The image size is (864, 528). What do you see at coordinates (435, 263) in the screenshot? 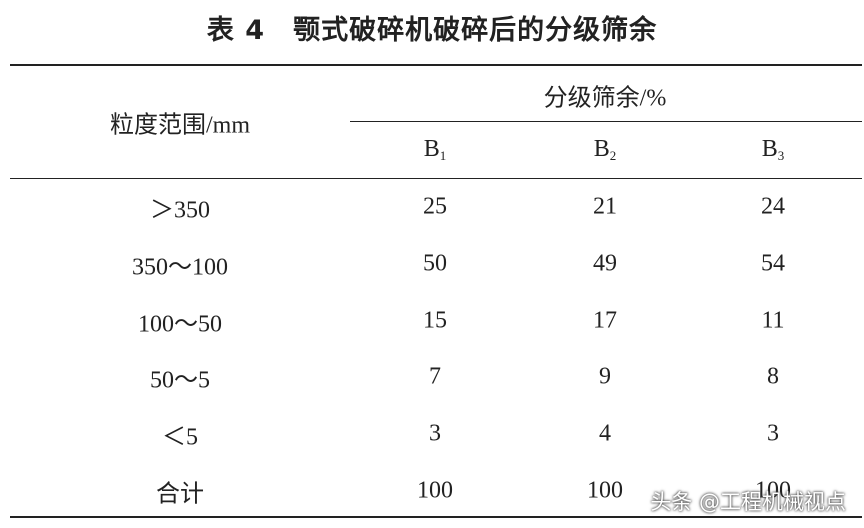
I see `cell-value: 50` at bounding box center [435, 263].